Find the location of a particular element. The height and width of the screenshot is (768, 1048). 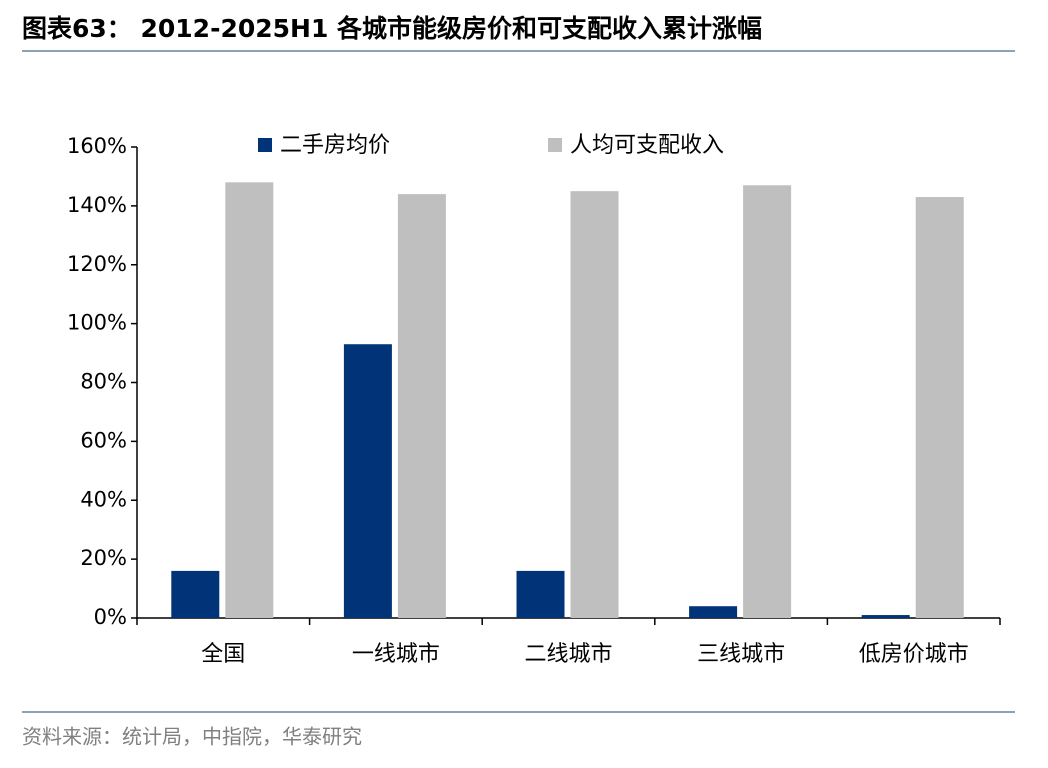

y-tick-label: 120% is located at coordinates (97, 264).